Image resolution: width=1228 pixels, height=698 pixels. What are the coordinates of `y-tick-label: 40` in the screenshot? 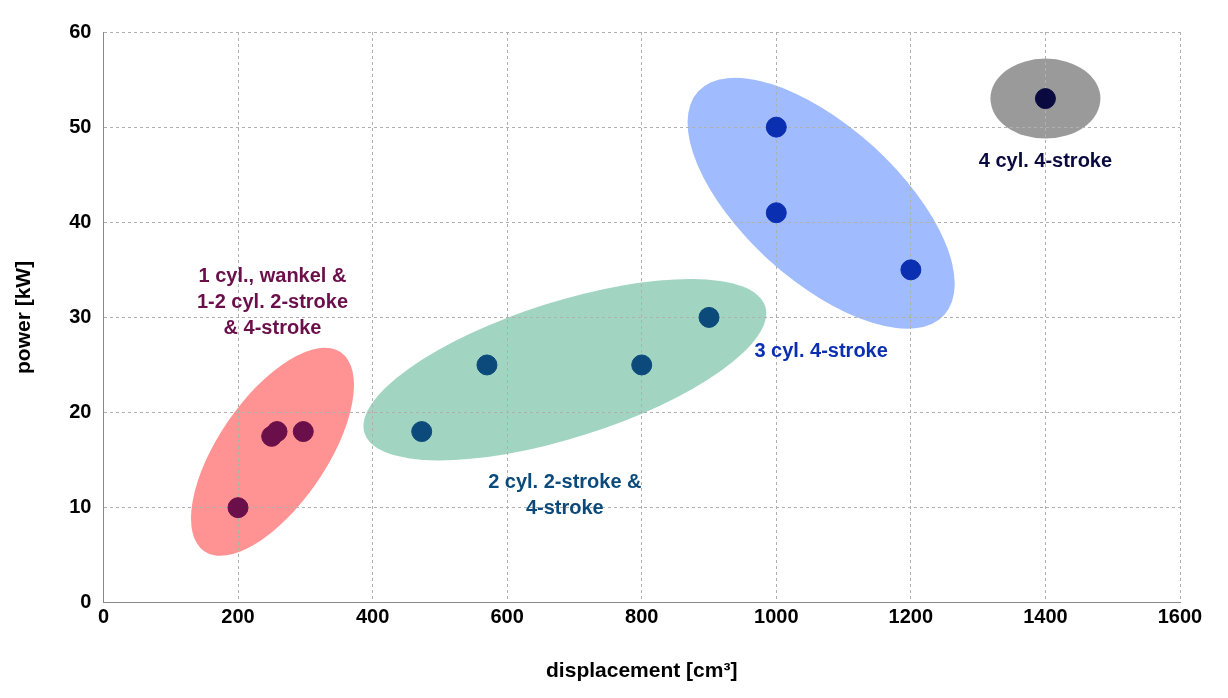 It's located at (80, 220).